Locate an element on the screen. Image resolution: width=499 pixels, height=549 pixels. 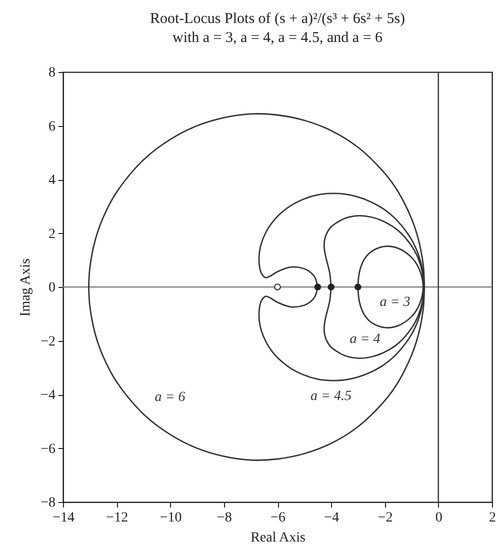
y-axis-title: Imag Axis is located at coordinates (26, 287).